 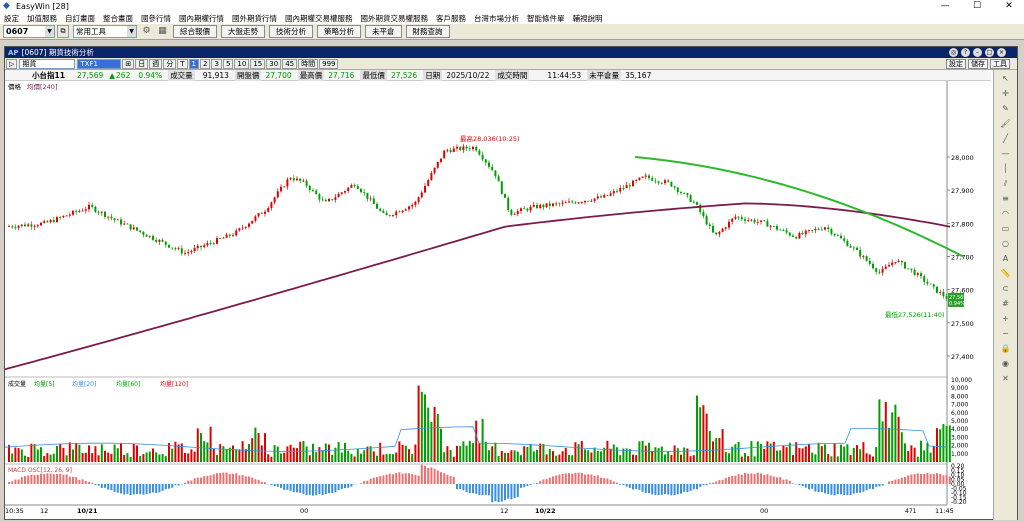 I want to click on close-button: ✕, so click(x=1009, y=6).